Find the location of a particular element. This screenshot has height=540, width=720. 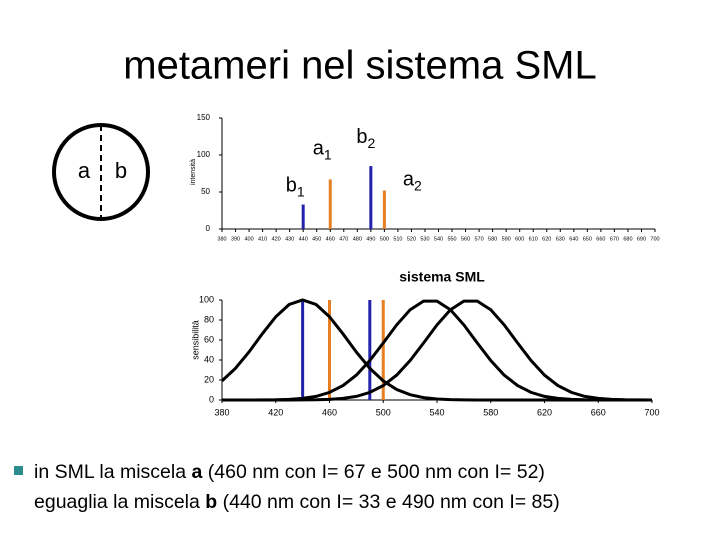

x-tick-label: 670 is located at coordinates (614, 239).